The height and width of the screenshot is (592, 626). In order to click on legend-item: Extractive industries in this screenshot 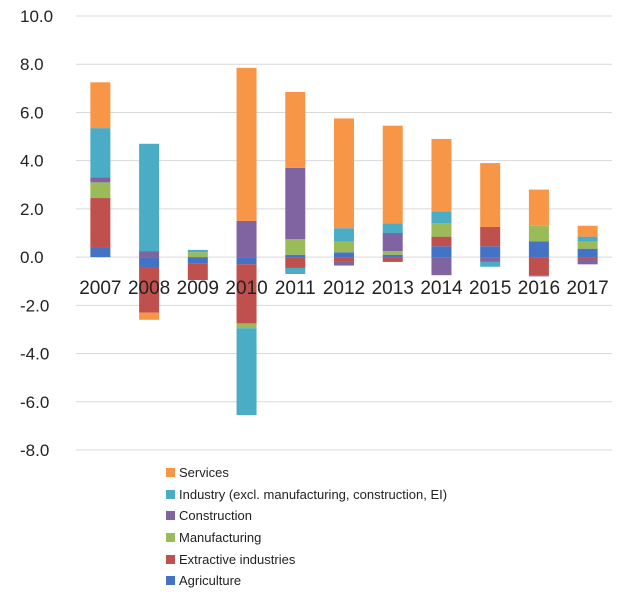, I will do `click(306, 559)`.